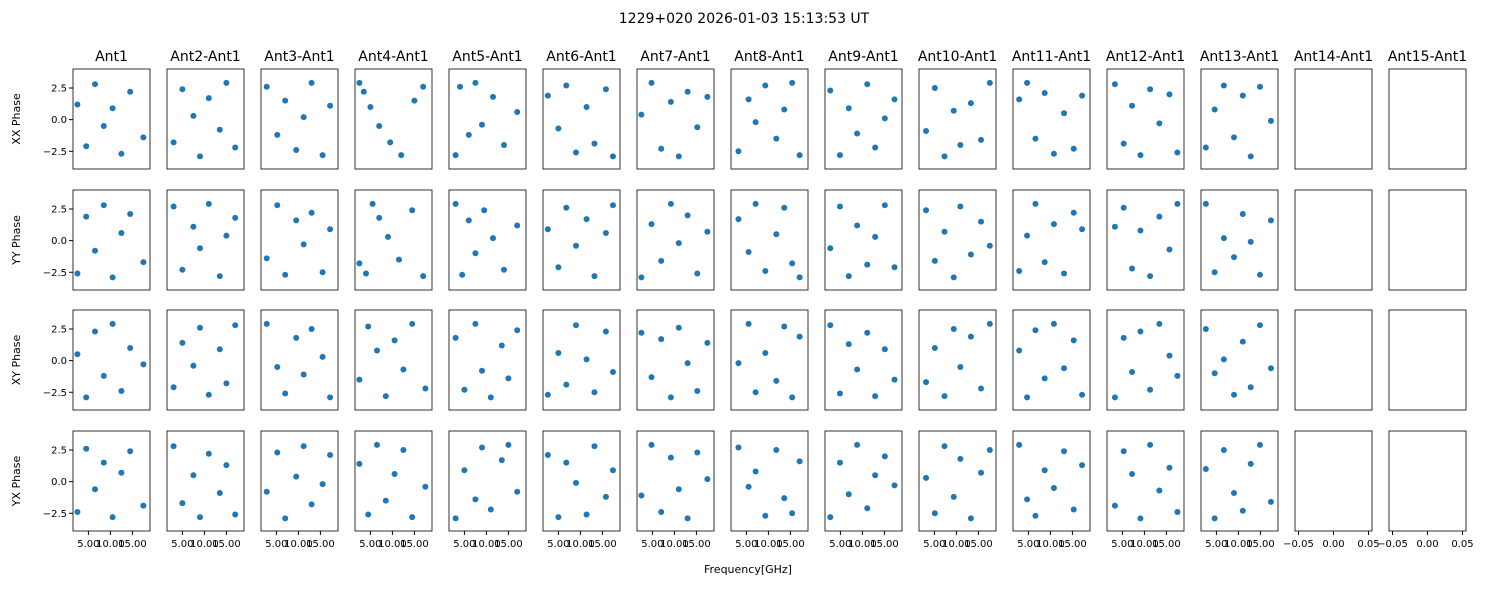 This screenshot has height=590, width=1489. What do you see at coordinates (581, 57) in the screenshot?
I see `column-title: Ant6-Ant1` at bounding box center [581, 57].